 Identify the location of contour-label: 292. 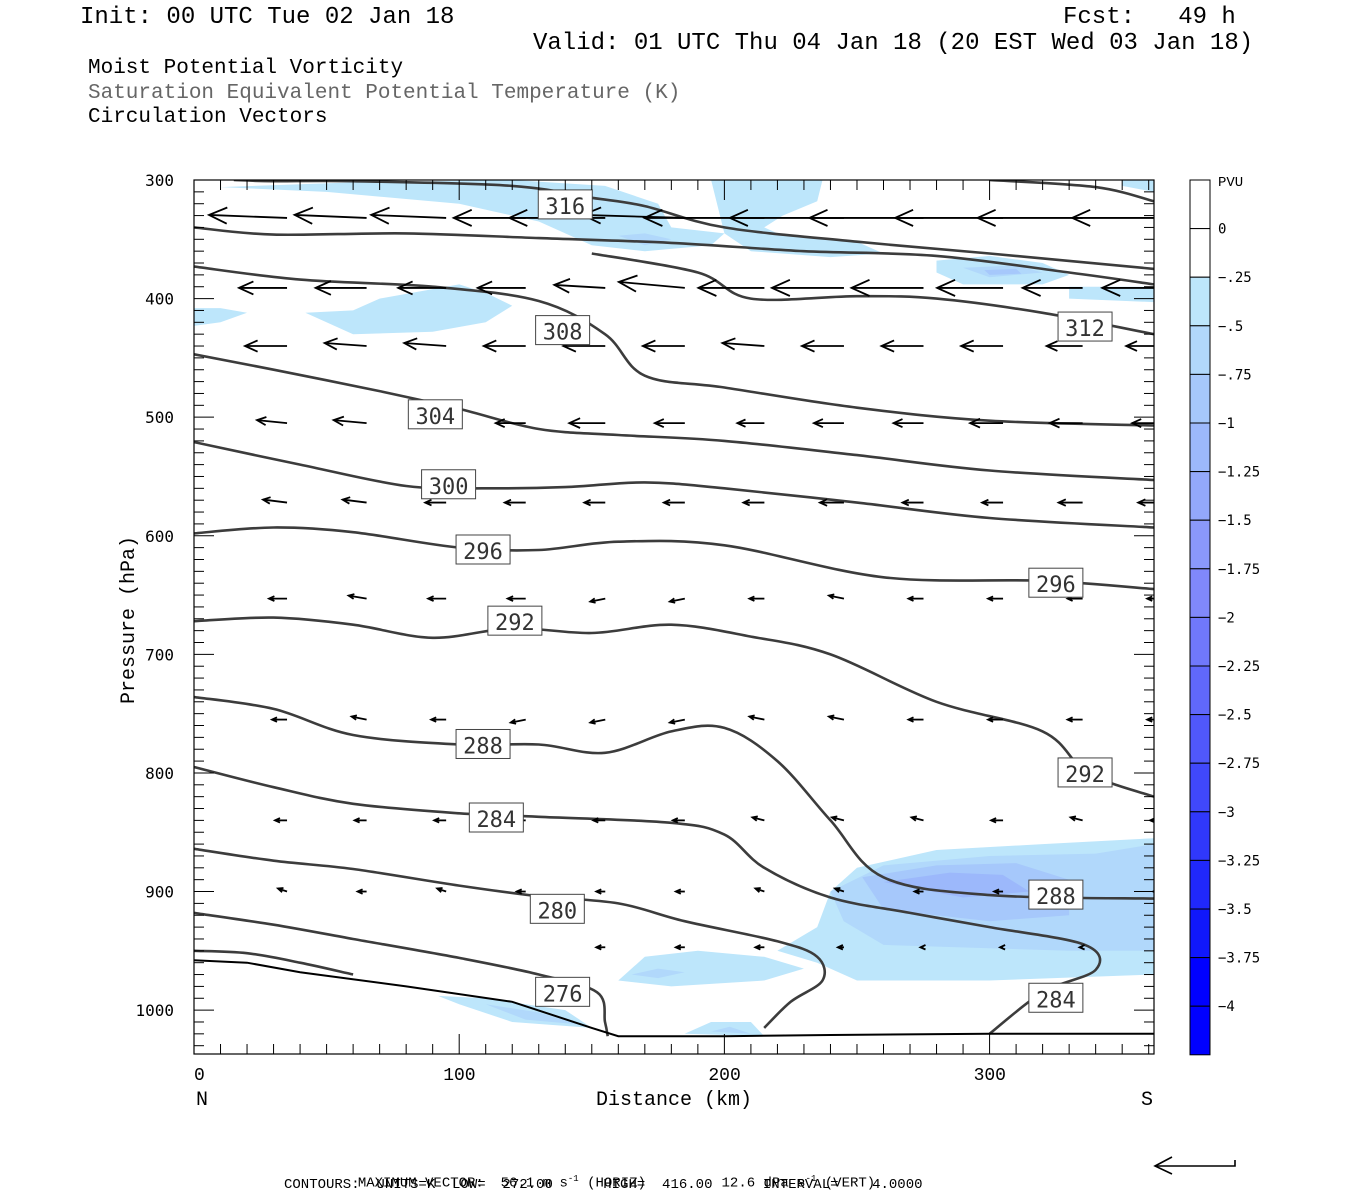
(515, 620).